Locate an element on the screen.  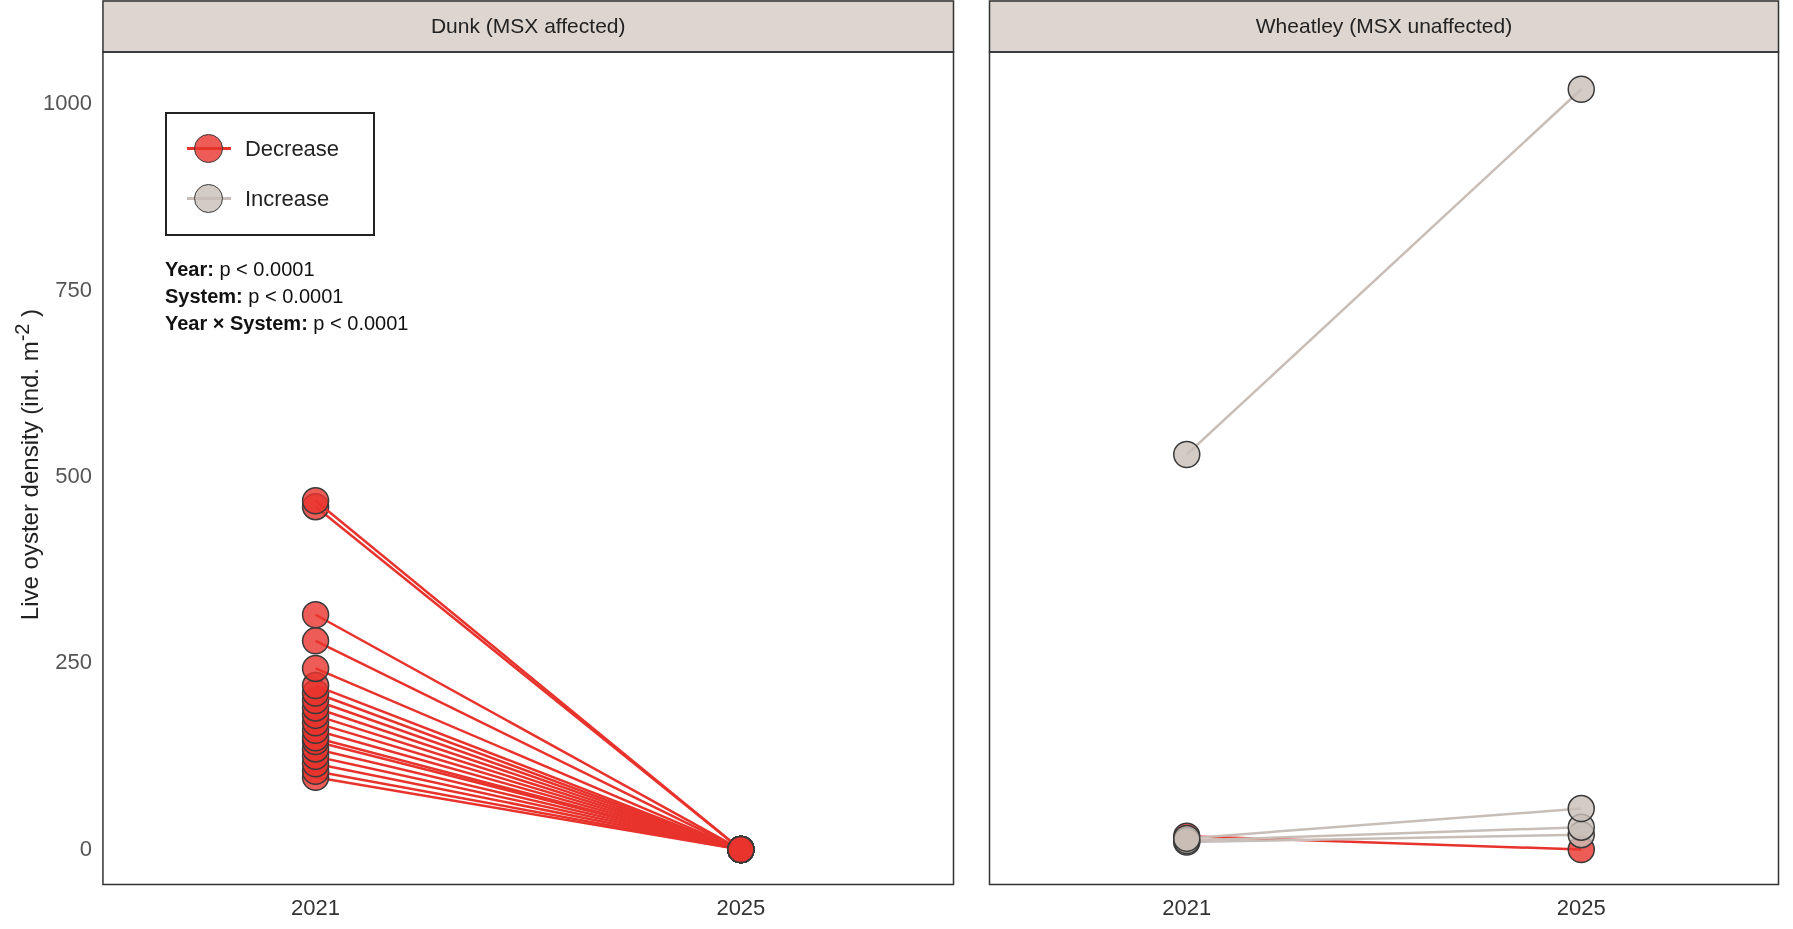
y-tick-label: 1000 is located at coordinates (67, 103).